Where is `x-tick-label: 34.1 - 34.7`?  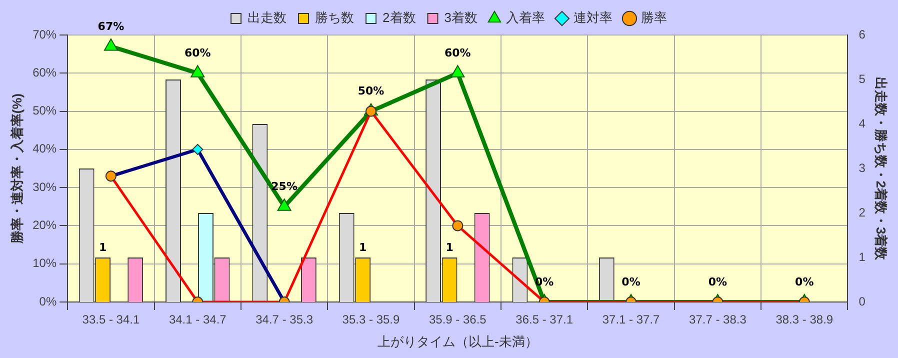
x-tick-label: 34.1 - 34.7 is located at coordinates (197, 319).